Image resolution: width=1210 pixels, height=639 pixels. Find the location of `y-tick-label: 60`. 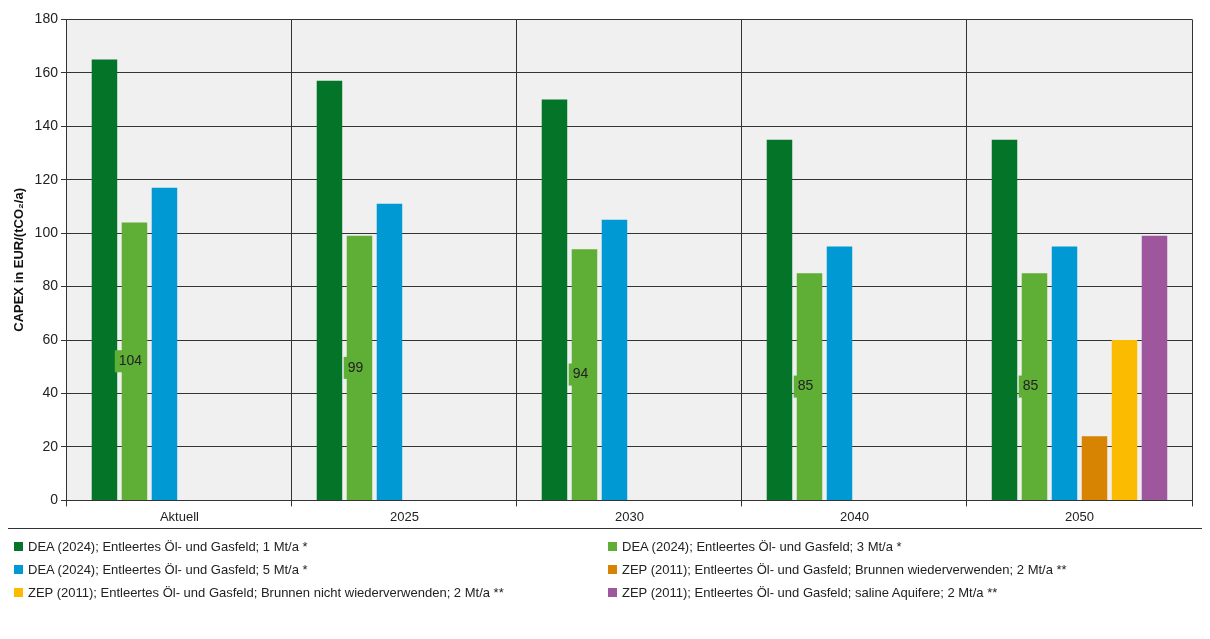

y-tick-label: 60 is located at coordinates (50, 338).